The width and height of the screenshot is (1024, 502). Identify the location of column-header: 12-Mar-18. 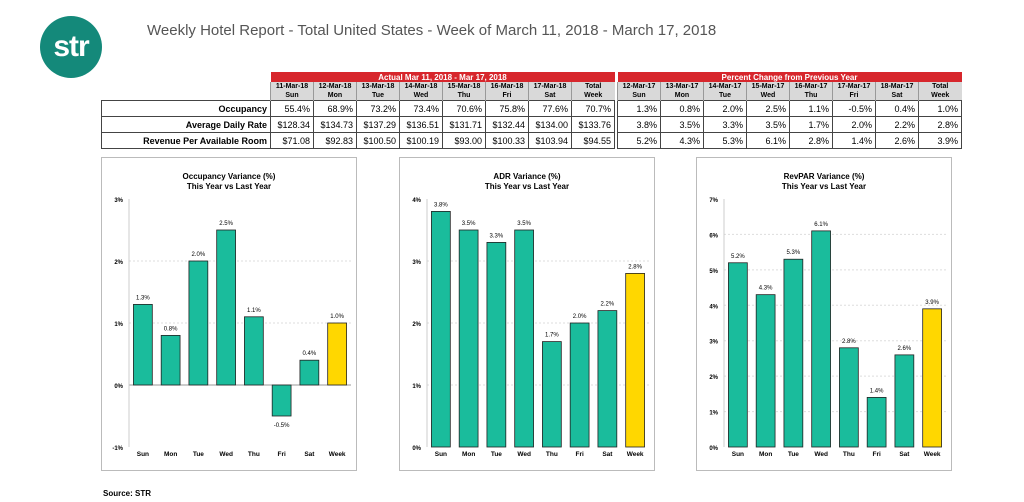
(335, 86).